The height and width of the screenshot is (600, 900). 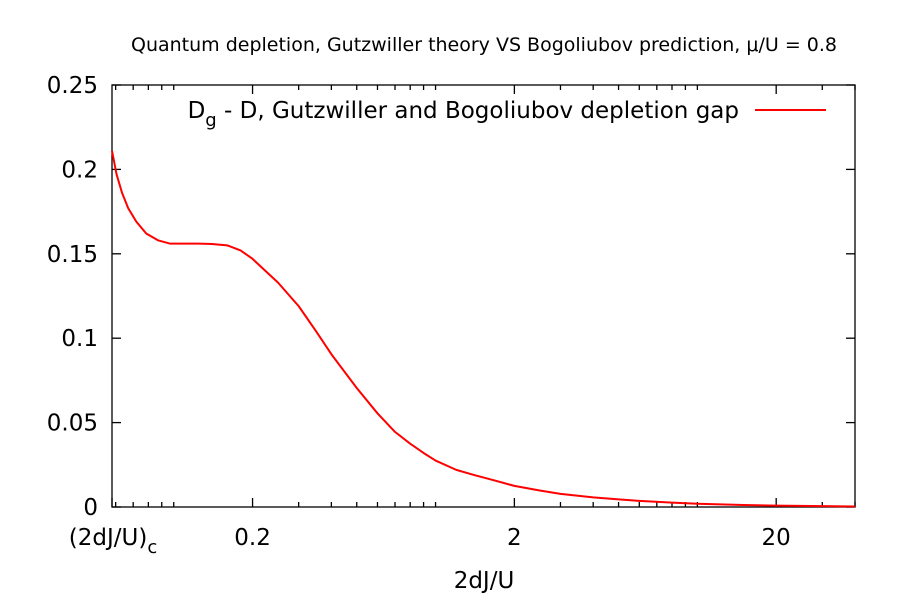 I want to click on y-tick-label: 0.25, so click(x=72, y=86).